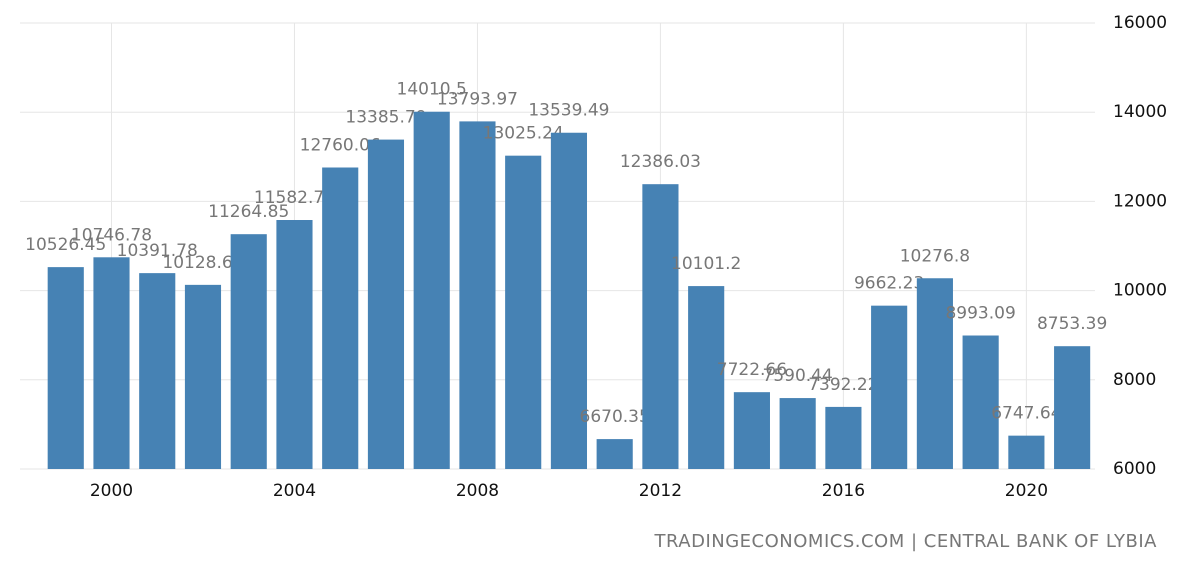 The height and width of the screenshot is (566, 1200). I want to click on value-label: 11582.76, so click(294, 198).